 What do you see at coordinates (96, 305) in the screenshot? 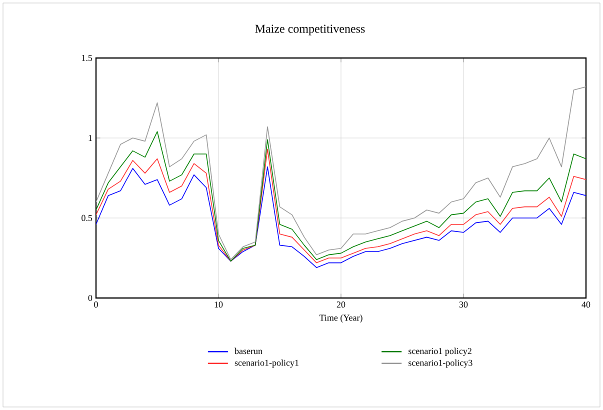
I see `x-tick-label: 0` at bounding box center [96, 305].